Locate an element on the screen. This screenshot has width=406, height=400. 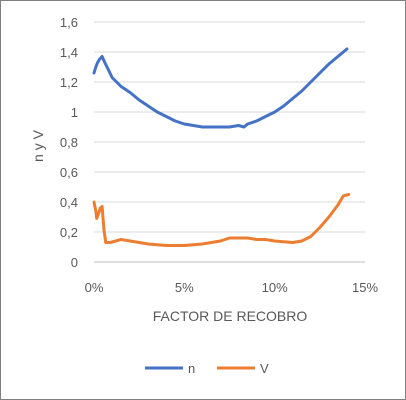
x-tick-label-2: 10% is located at coordinates (275, 287).